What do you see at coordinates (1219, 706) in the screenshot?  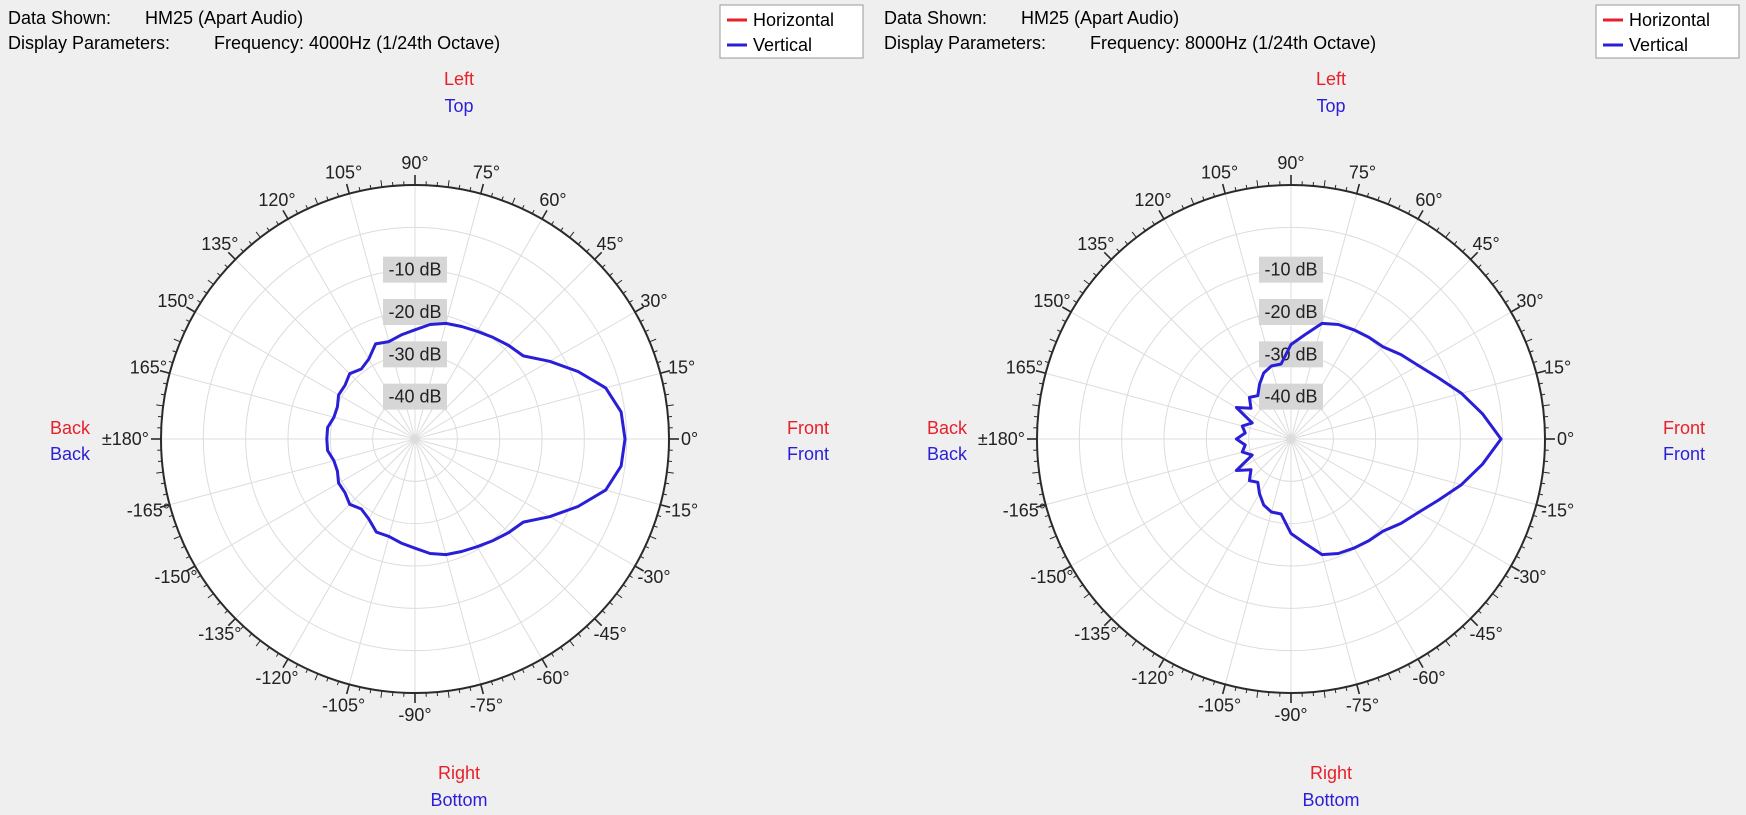 I see `angle-tick-label: -105°` at bounding box center [1219, 706].